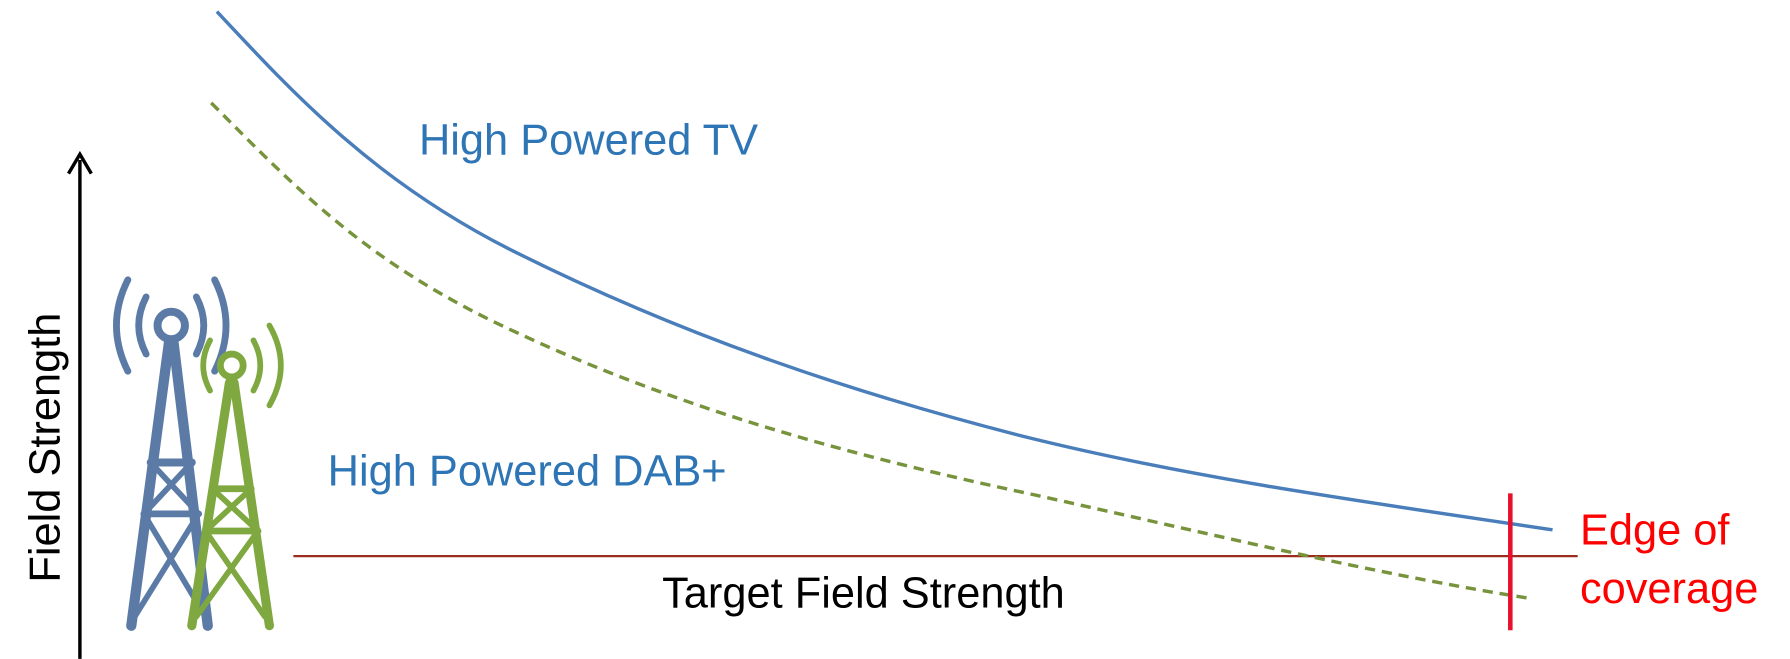 This screenshot has width=1790, height=659. I want to click on tv-tower, so click(171, 453).